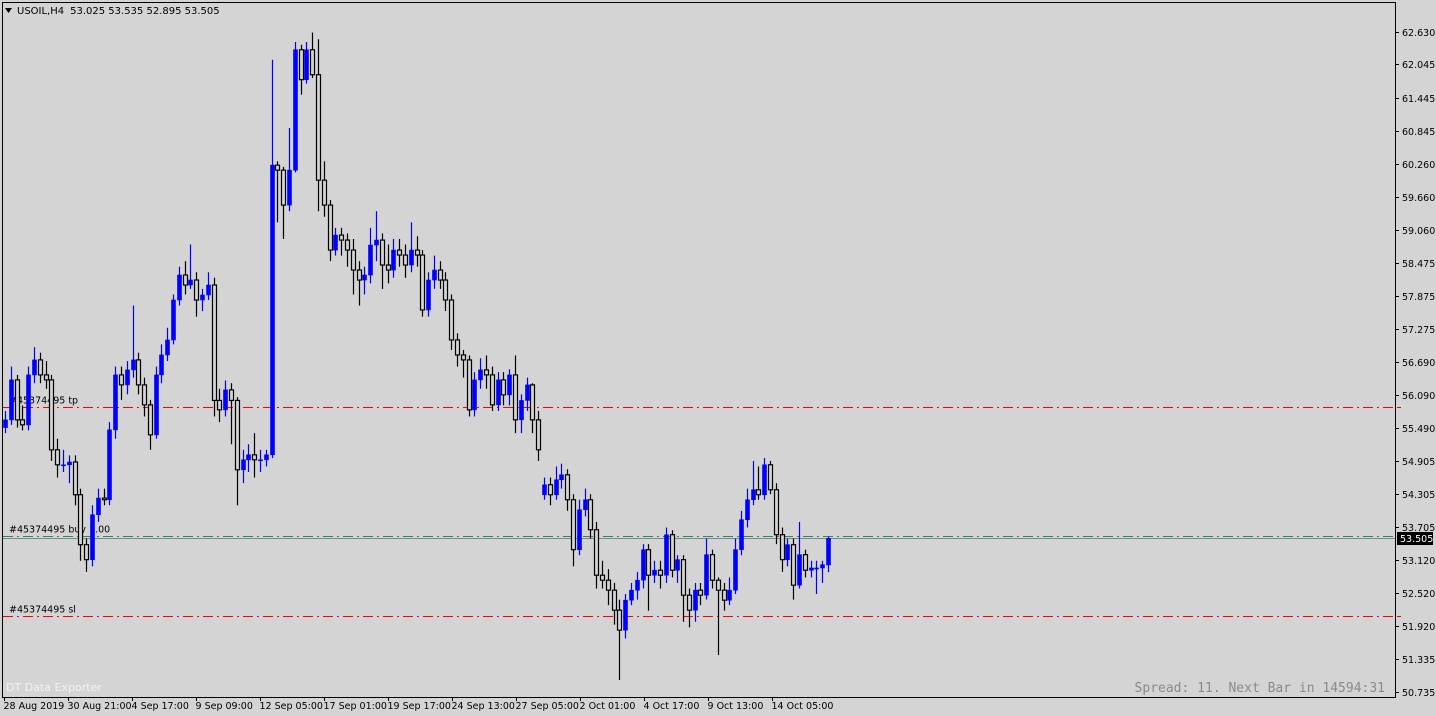  What do you see at coordinates (40, 11) in the screenshot?
I see `symbol-label: USOIL,H4` at bounding box center [40, 11].